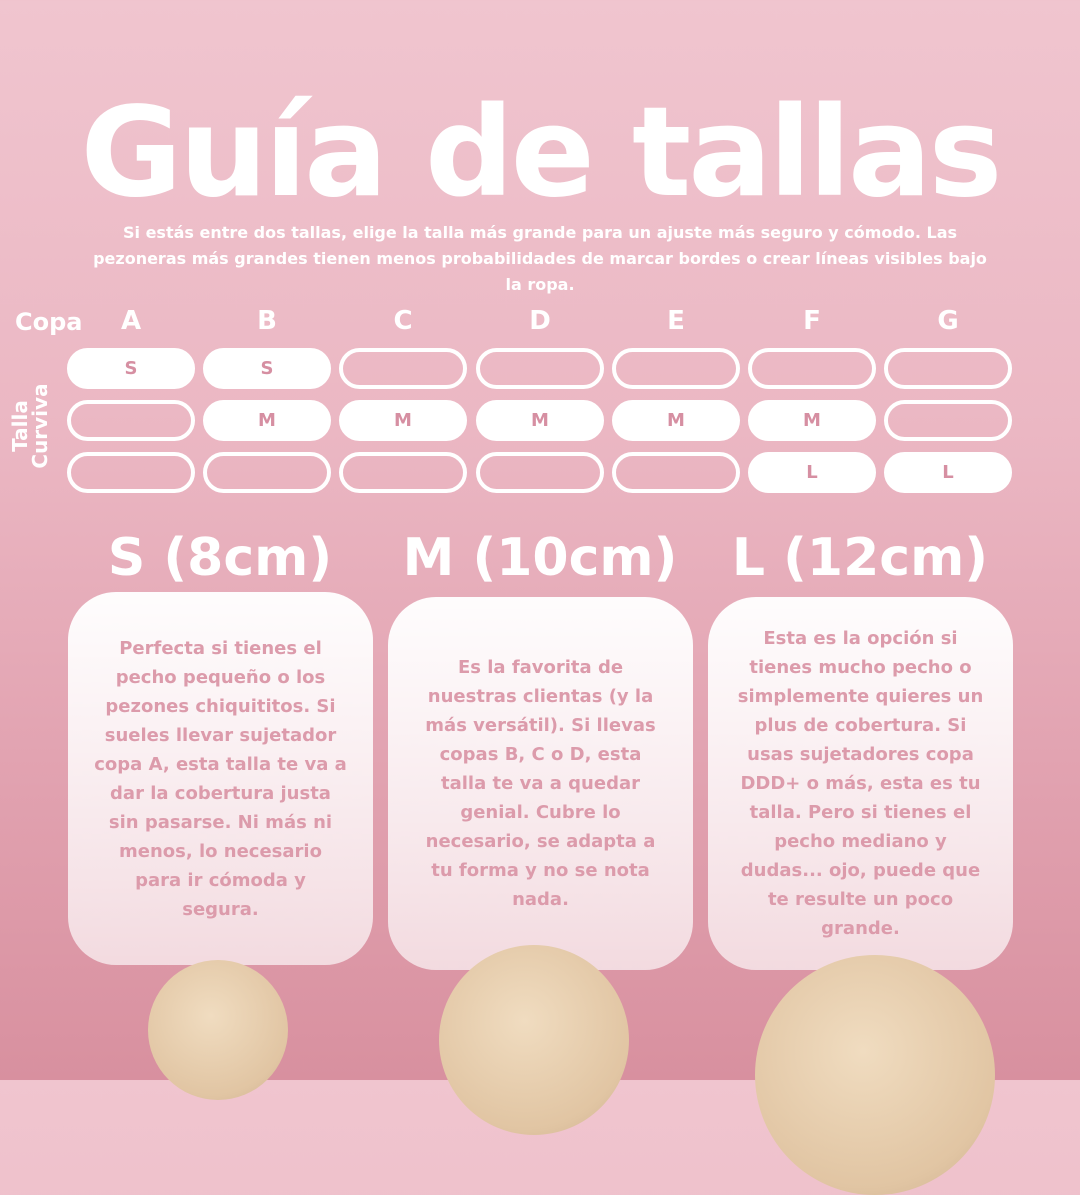  I want to click on nipple-cover-l-image, so click(875, 1075).